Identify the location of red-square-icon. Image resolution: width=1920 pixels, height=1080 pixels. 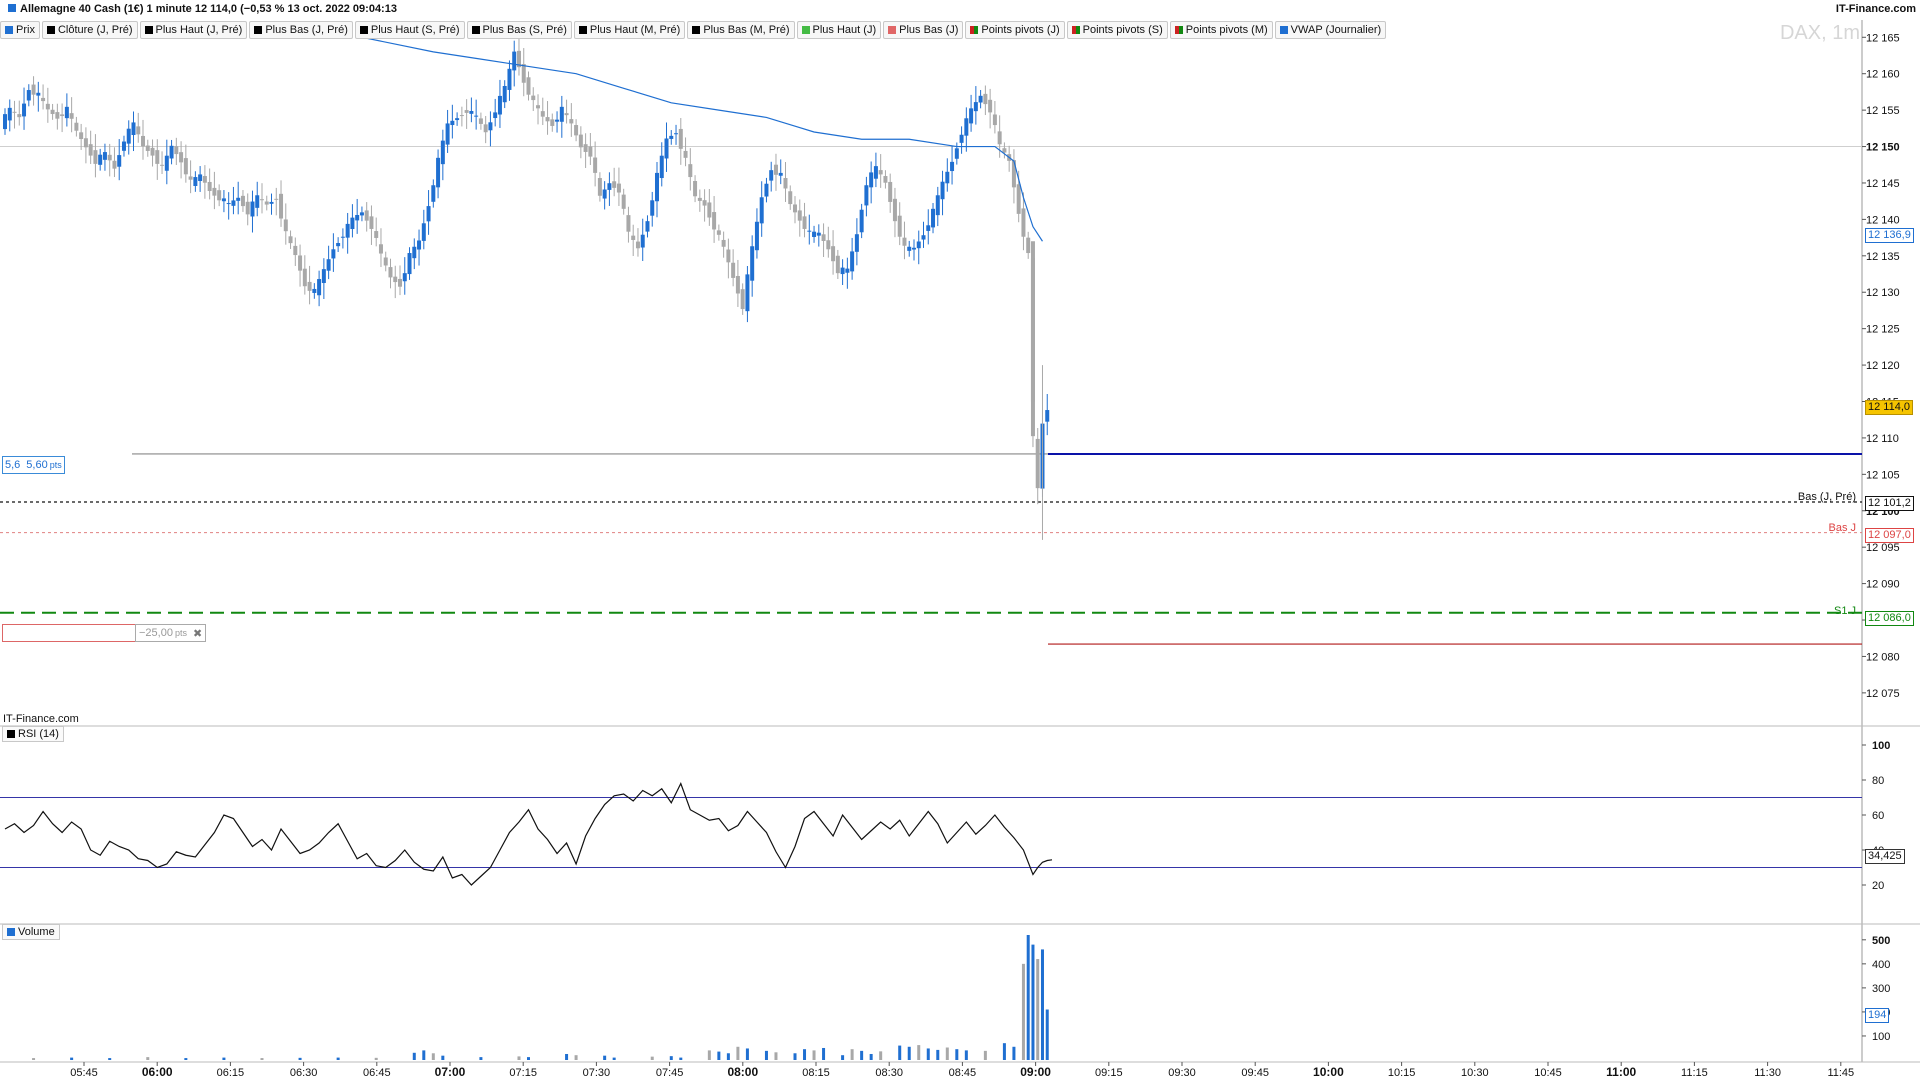
(892, 30).